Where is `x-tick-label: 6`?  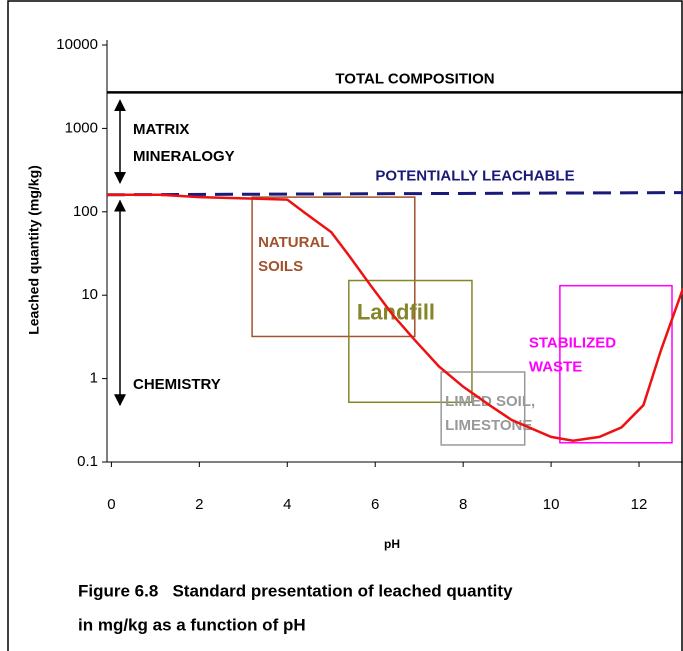 x-tick-label: 6 is located at coordinates (375, 504).